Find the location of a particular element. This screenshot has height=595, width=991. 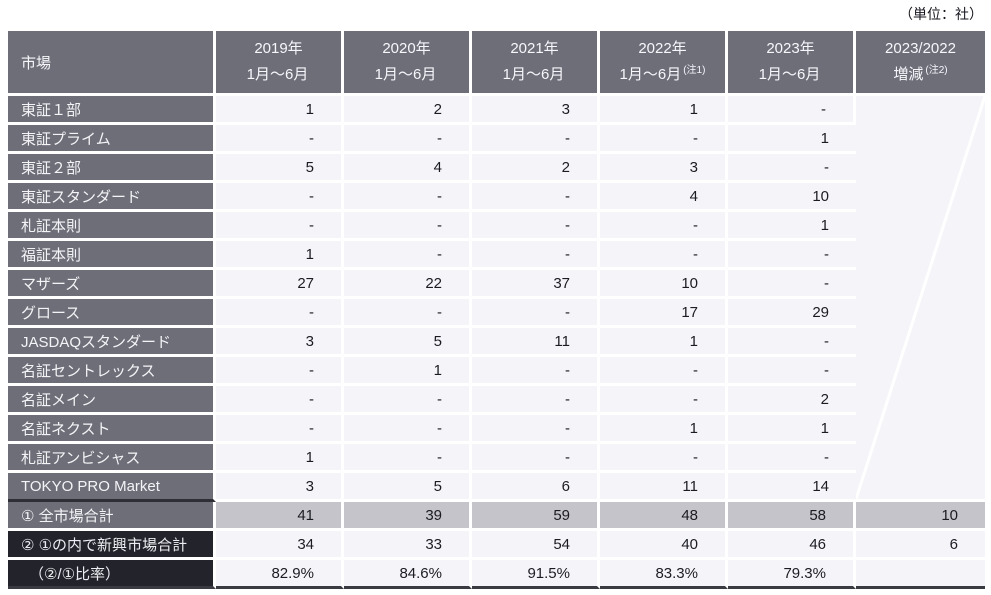

value-cell: 41 is located at coordinates (280, 516).